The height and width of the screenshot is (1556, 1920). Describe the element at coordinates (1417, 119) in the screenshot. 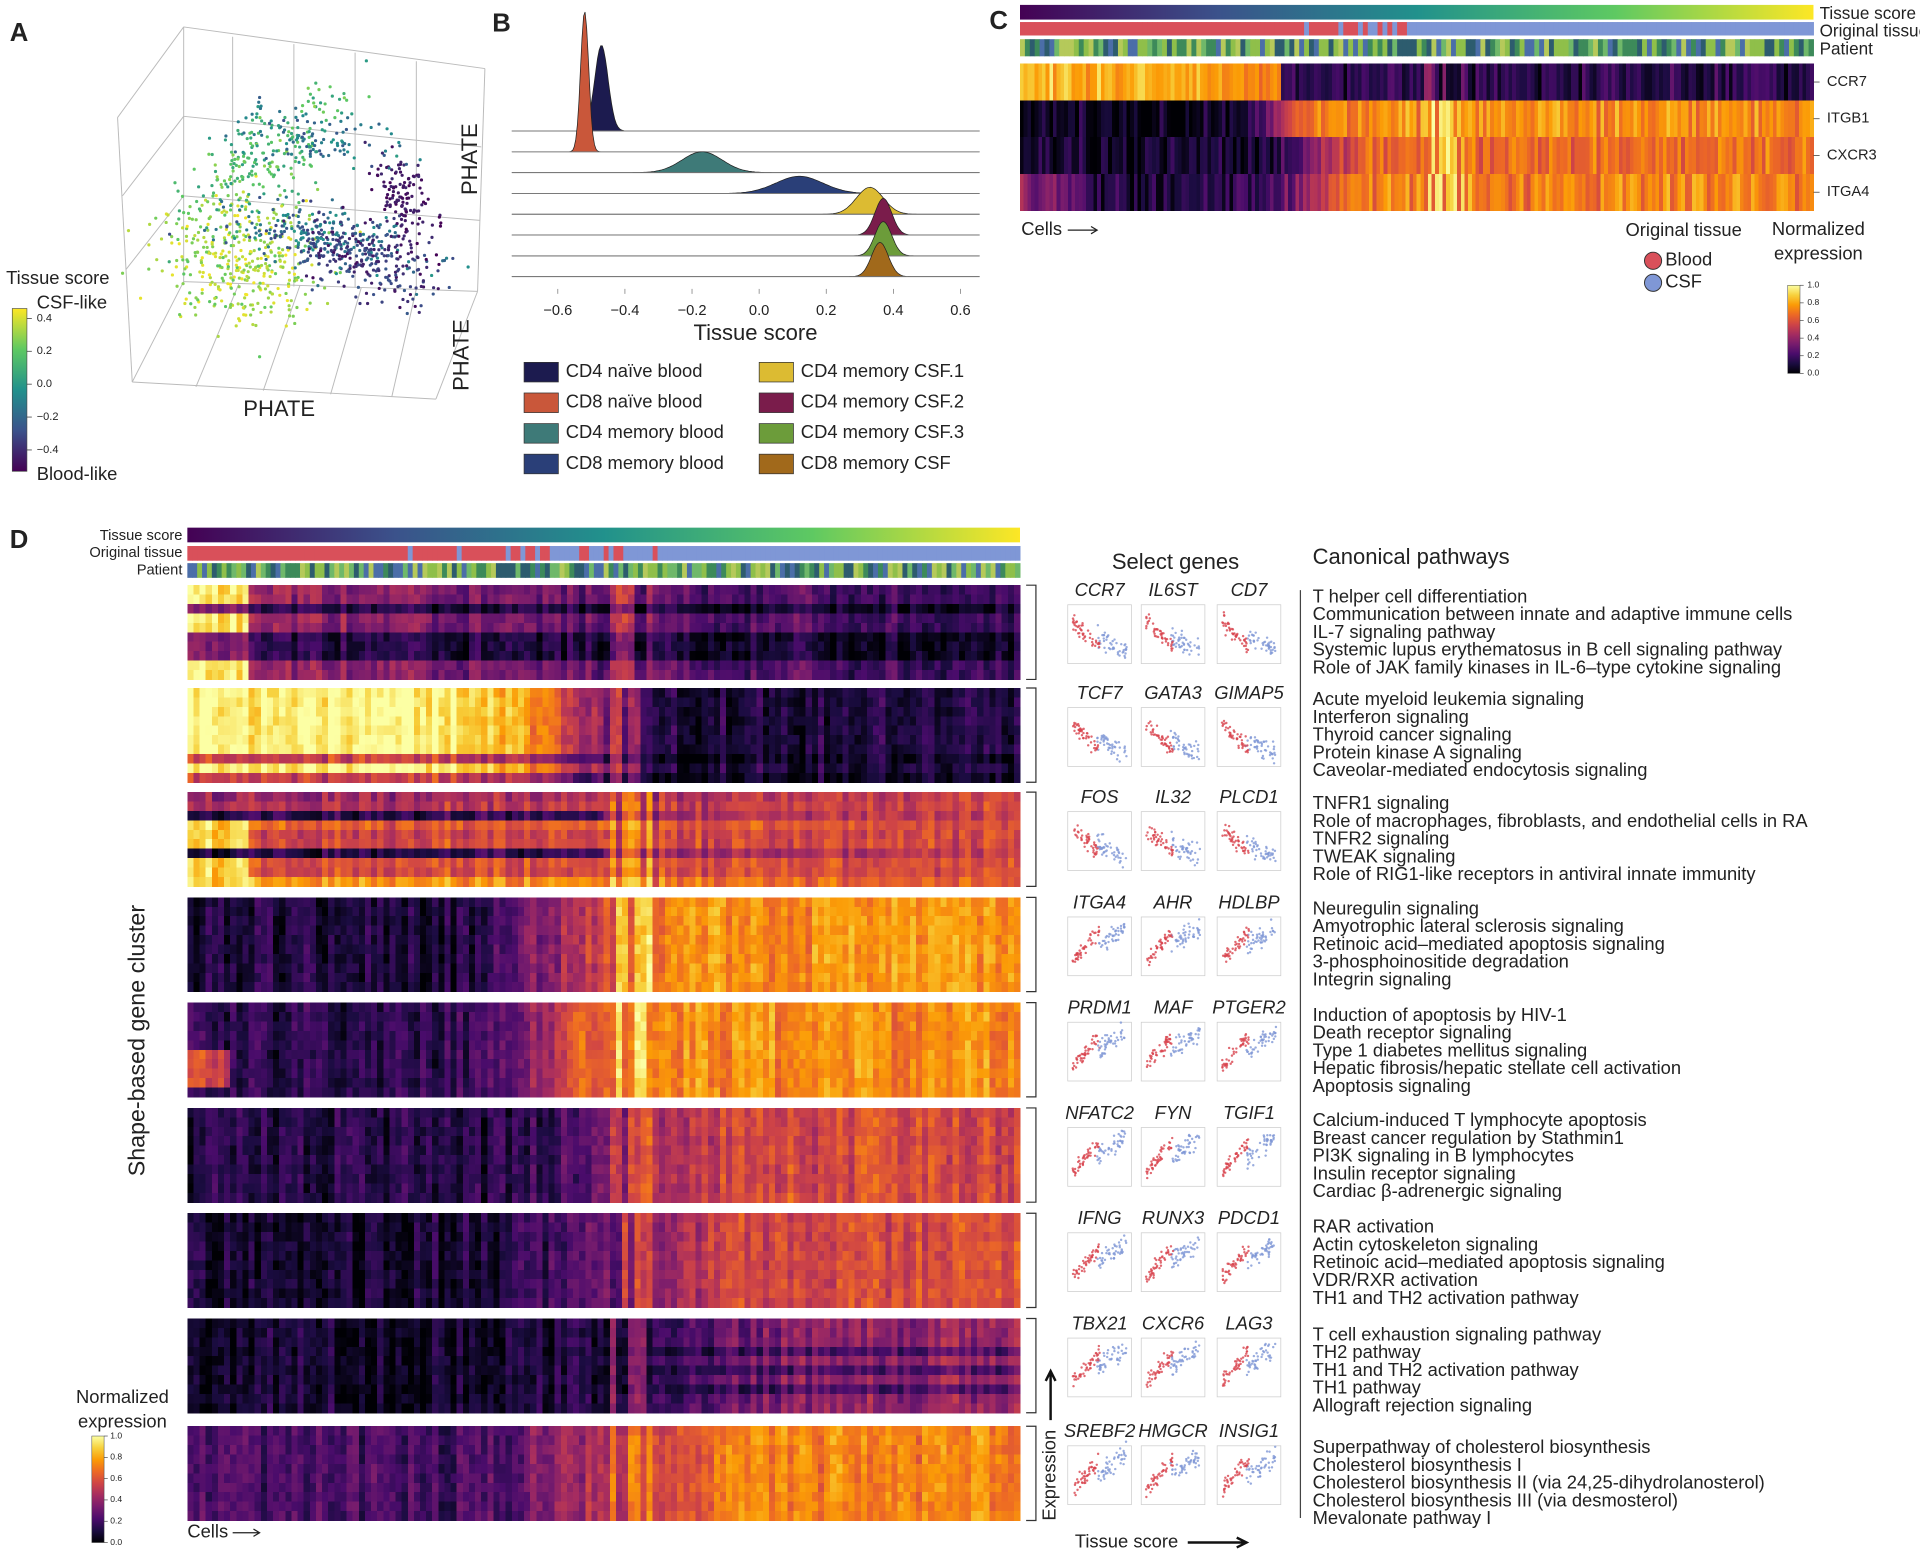

I see `heatmap-row` at that location.